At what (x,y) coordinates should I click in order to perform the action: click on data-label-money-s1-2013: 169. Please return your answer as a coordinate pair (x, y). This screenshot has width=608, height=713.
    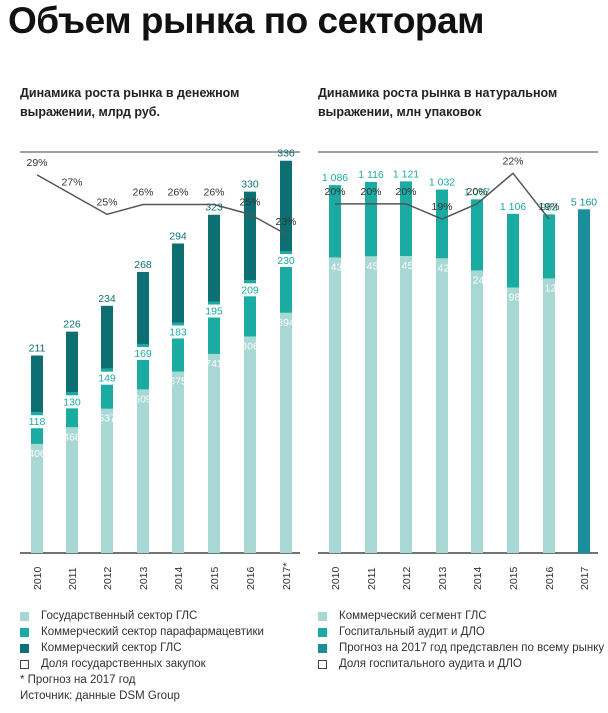
    Looking at the image, I should click on (143, 354).